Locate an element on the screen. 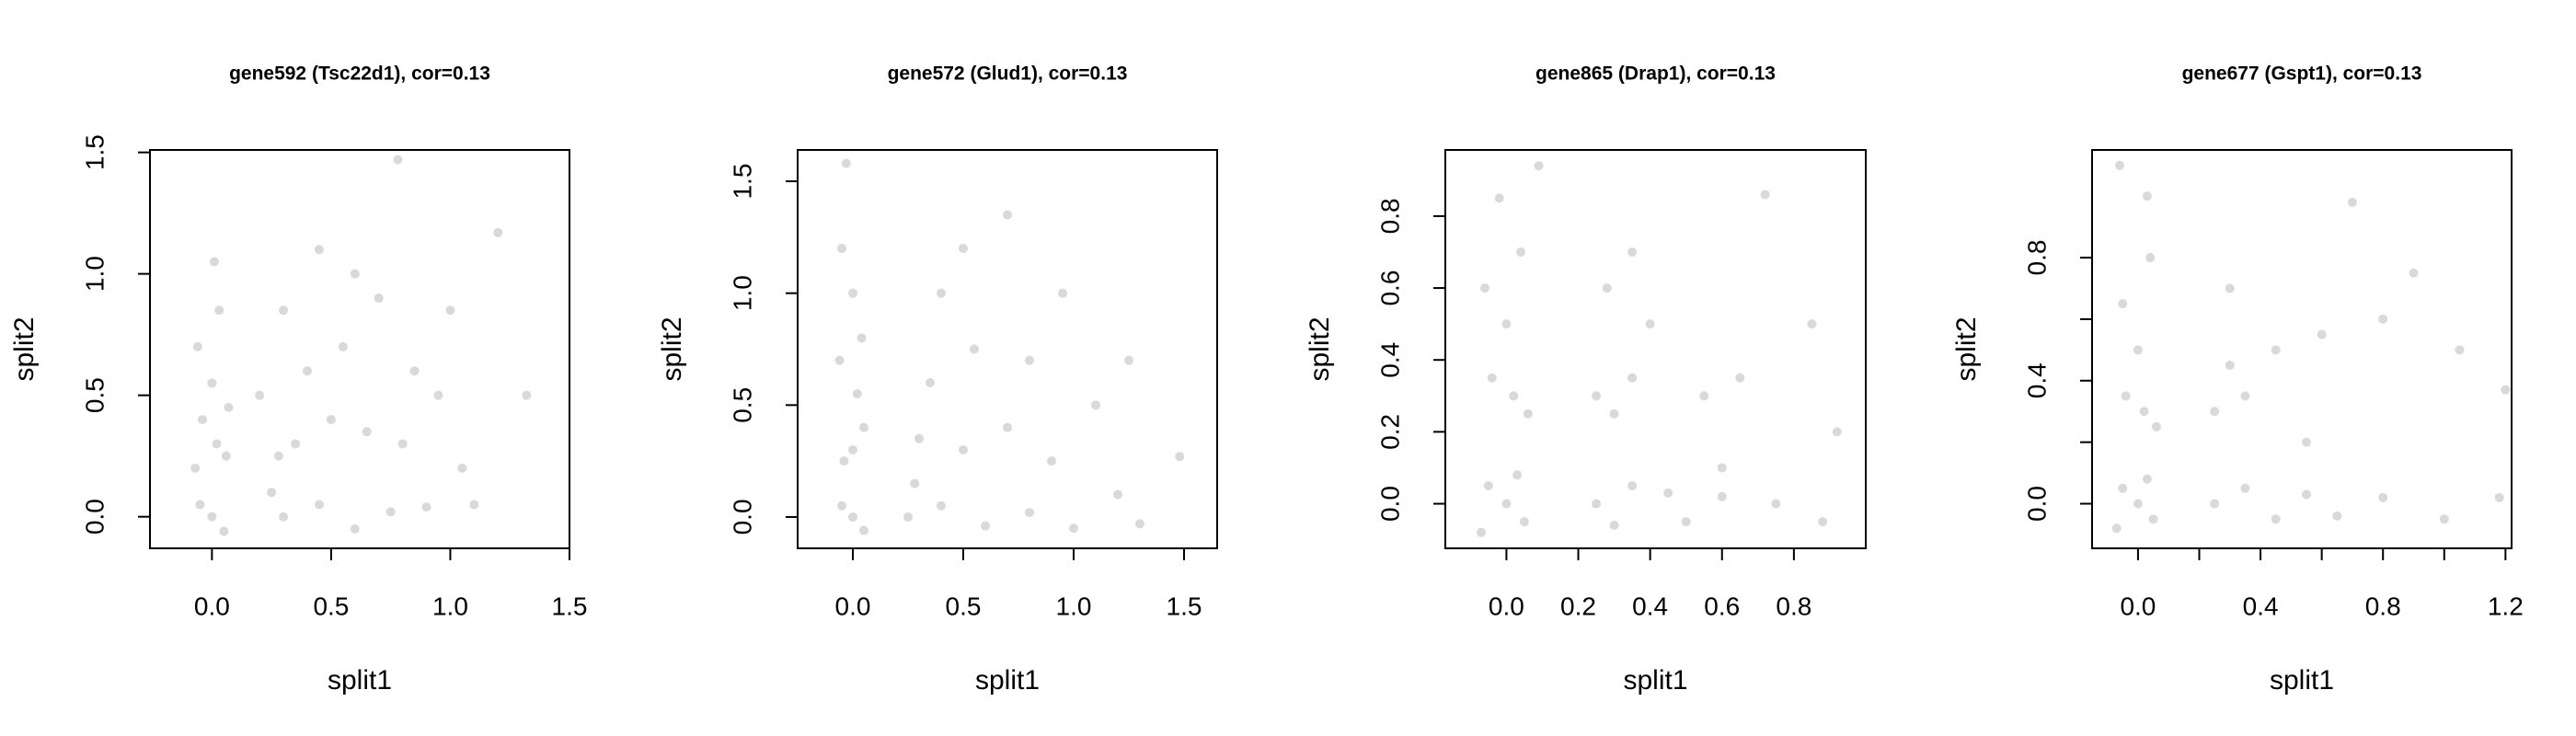 This screenshot has height=736, width=2576. x-tick-label: 0.5 is located at coordinates (331, 606).